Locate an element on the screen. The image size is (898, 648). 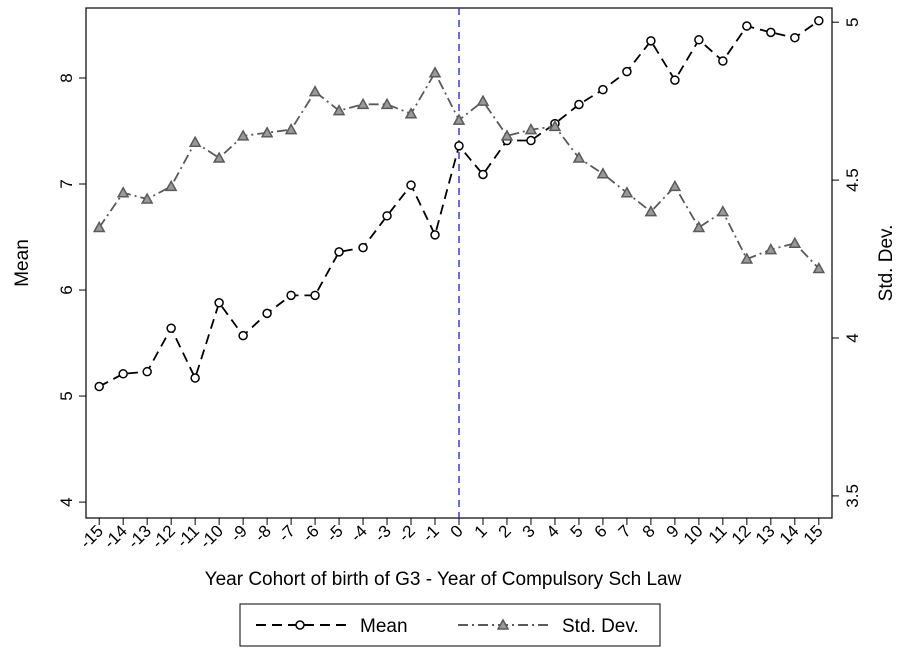
x-tick-label: -1 is located at coordinates (431, 533).